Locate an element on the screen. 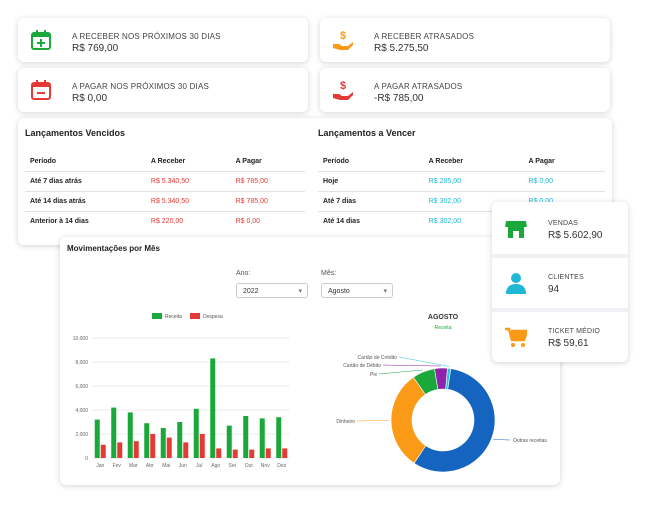 This screenshot has width=650, height=511. icon: $ is located at coordinates (343, 40).